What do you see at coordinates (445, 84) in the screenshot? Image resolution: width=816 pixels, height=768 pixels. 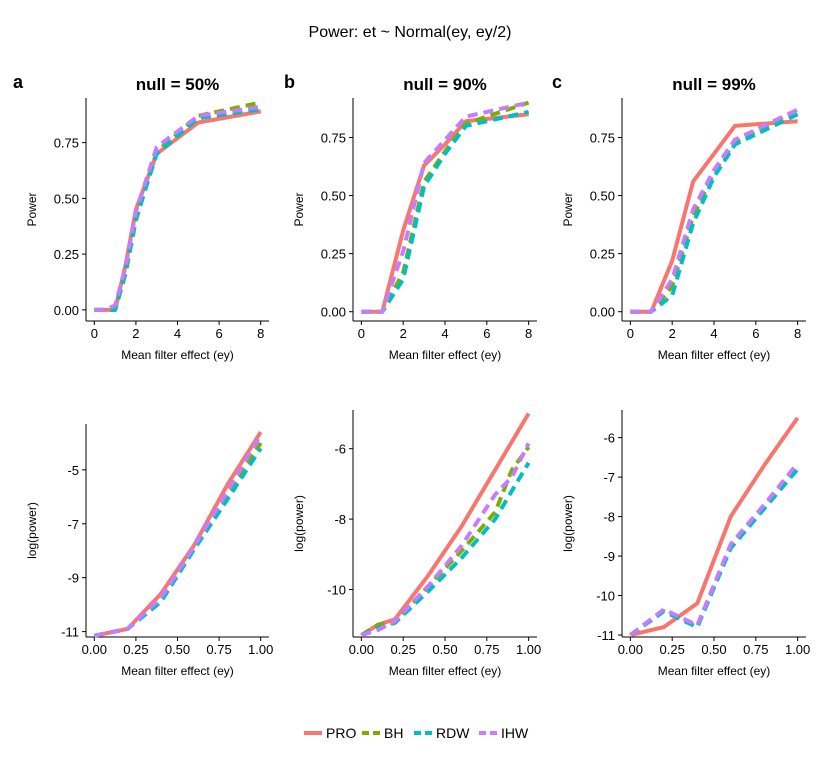 I see `panel-title: null = 90%` at bounding box center [445, 84].